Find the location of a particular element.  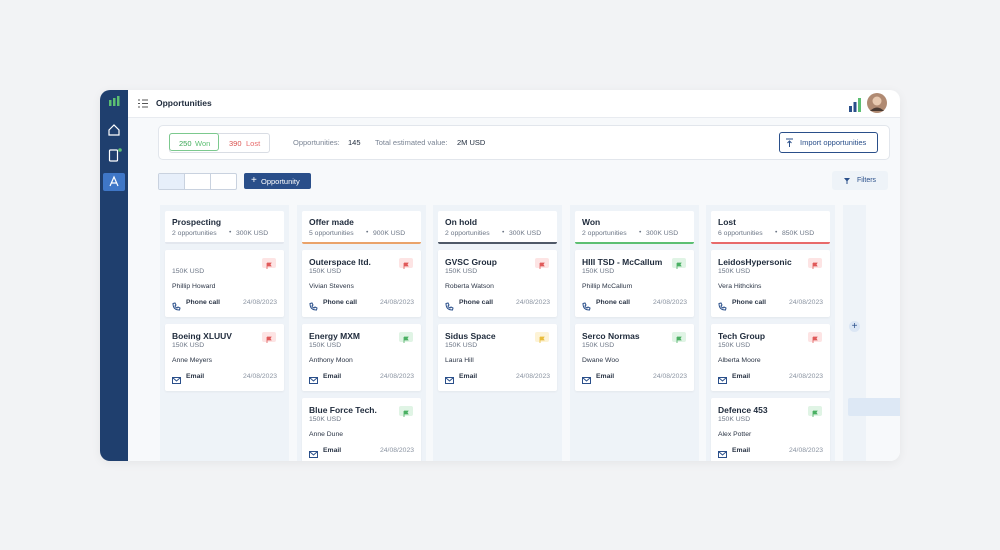

column-name: On hold is located at coordinates (461, 222).